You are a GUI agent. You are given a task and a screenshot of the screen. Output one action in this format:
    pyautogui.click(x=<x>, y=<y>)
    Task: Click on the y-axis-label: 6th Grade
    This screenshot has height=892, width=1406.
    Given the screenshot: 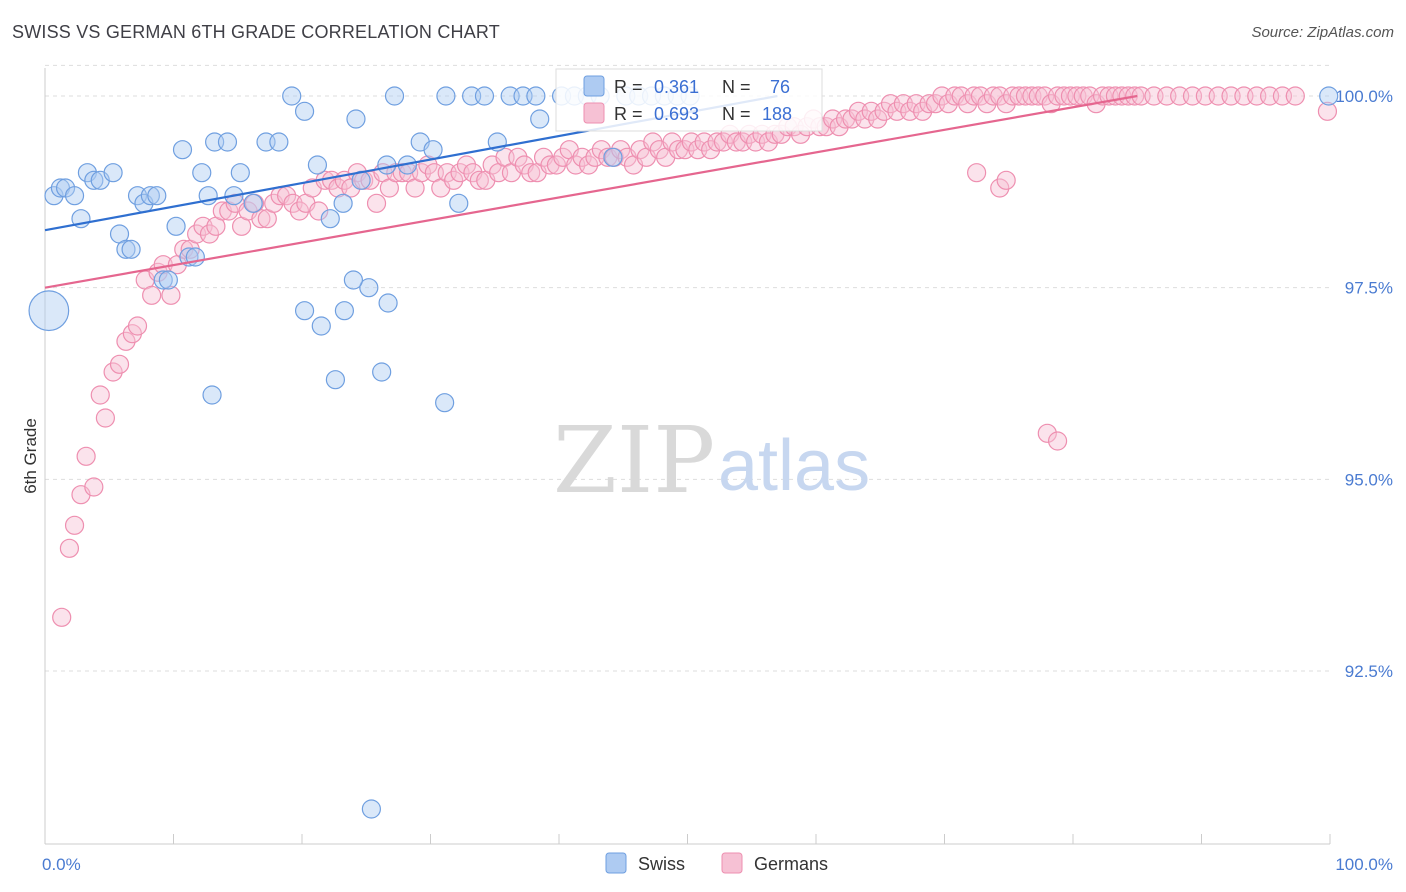 What is the action you would take?
    pyautogui.click(x=30, y=456)
    